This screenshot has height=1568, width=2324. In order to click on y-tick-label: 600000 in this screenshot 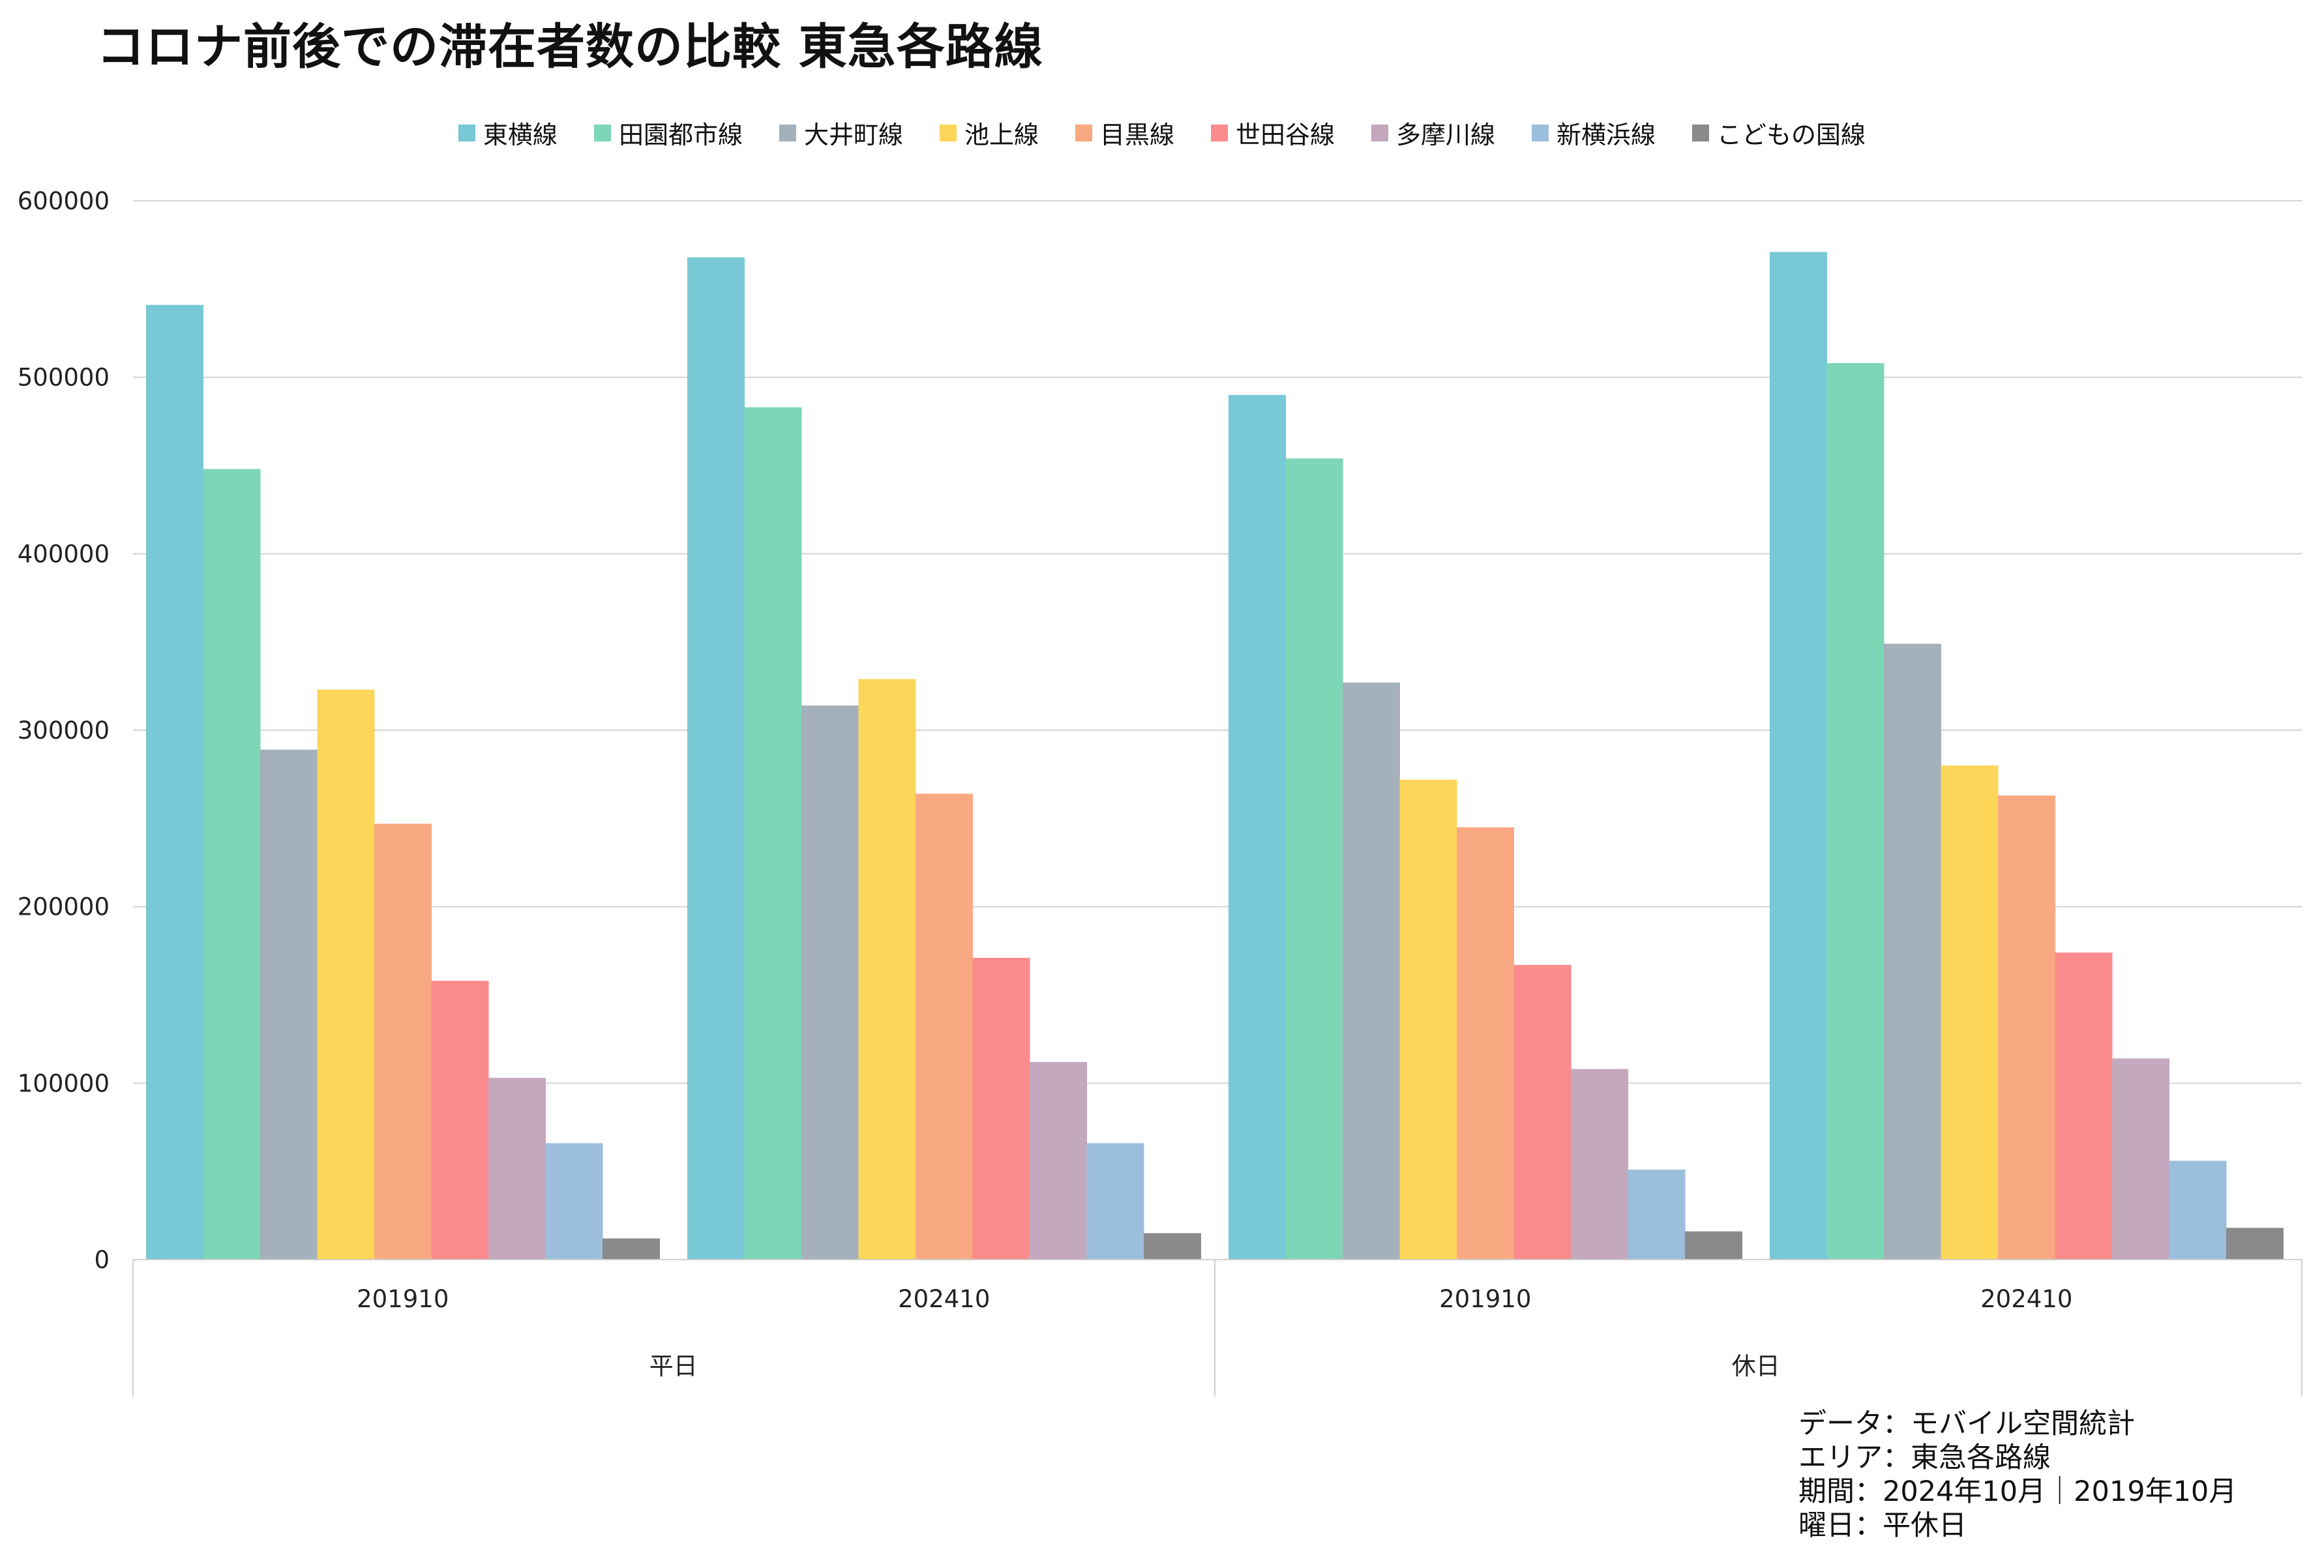, I will do `click(64, 201)`.